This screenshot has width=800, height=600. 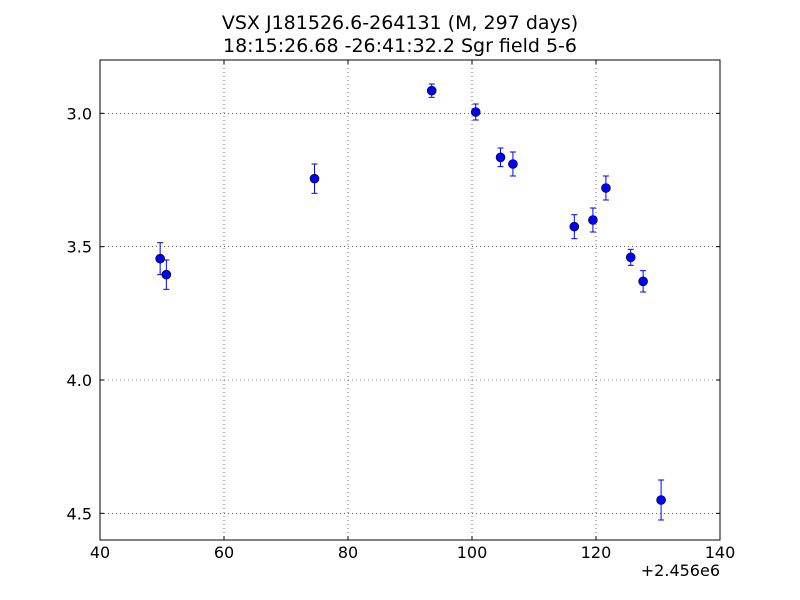 I want to click on x-tick-label: 60, so click(x=224, y=552).